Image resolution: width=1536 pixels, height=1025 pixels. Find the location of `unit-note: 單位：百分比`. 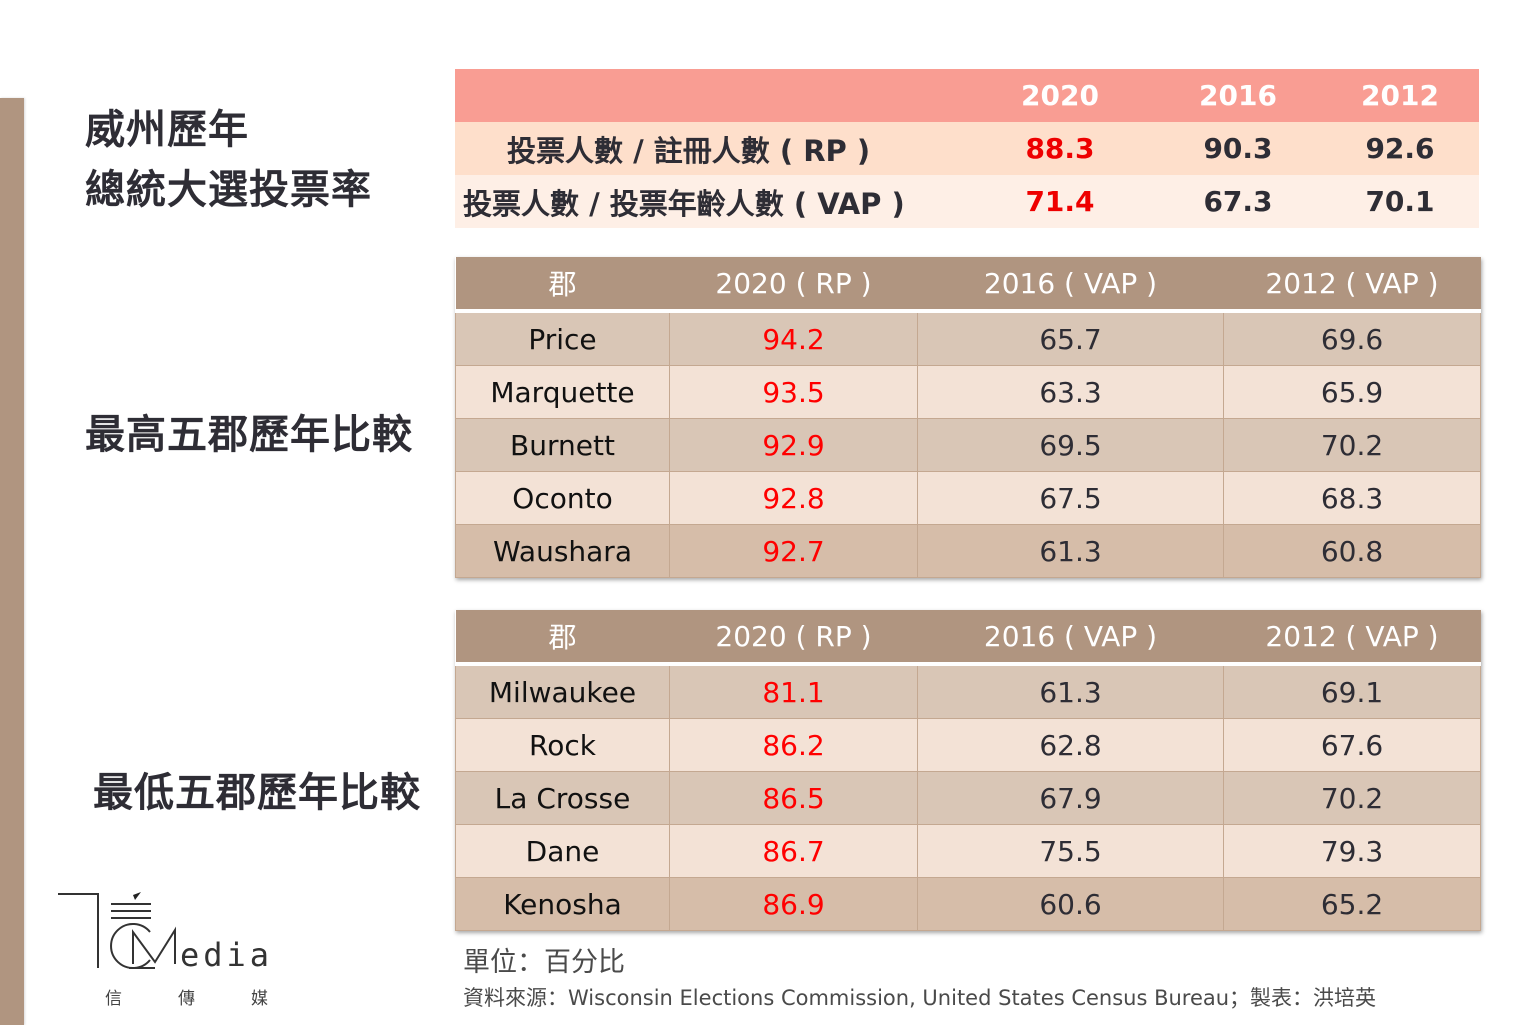

unit-note: 單位：百分比 is located at coordinates (544, 962).